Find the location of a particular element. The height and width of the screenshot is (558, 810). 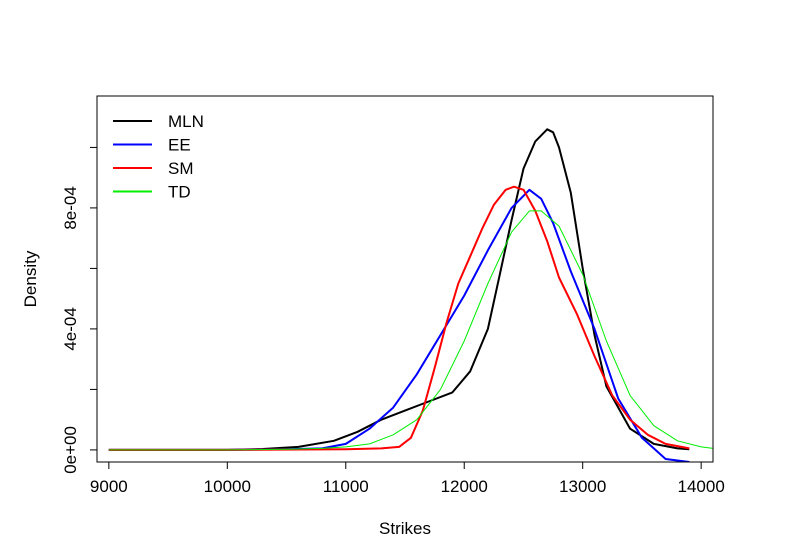

y-axis-title: Density is located at coordinates (30, 278).